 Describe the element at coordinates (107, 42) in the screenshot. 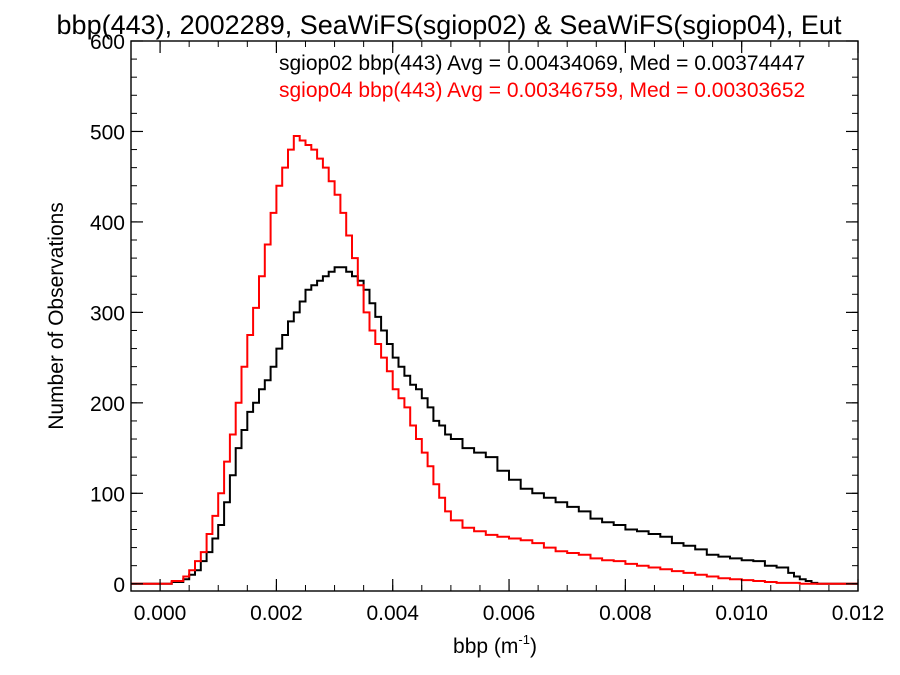

I see `y-tick-label-6: 600` at that location.